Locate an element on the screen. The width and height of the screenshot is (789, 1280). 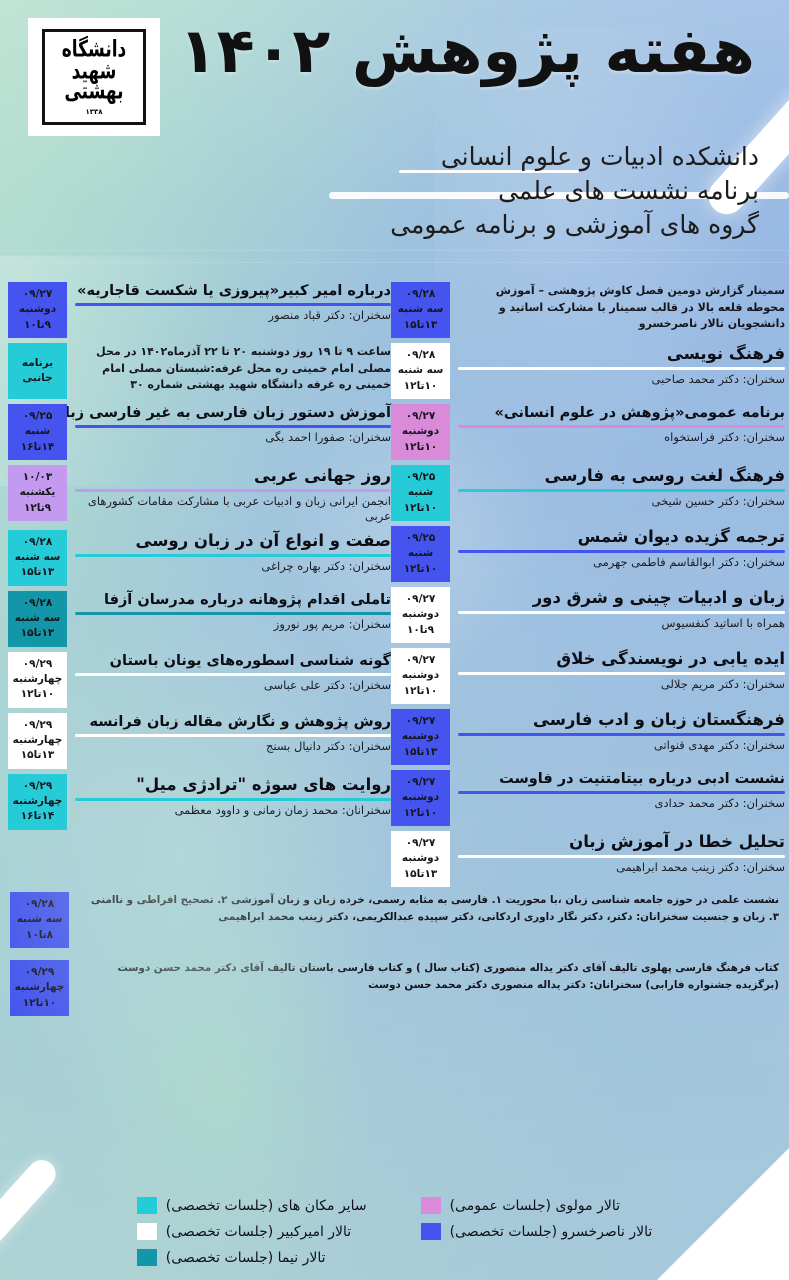
badge-time: ۱۴تا۱۶ is located at coordinates (37, 446).